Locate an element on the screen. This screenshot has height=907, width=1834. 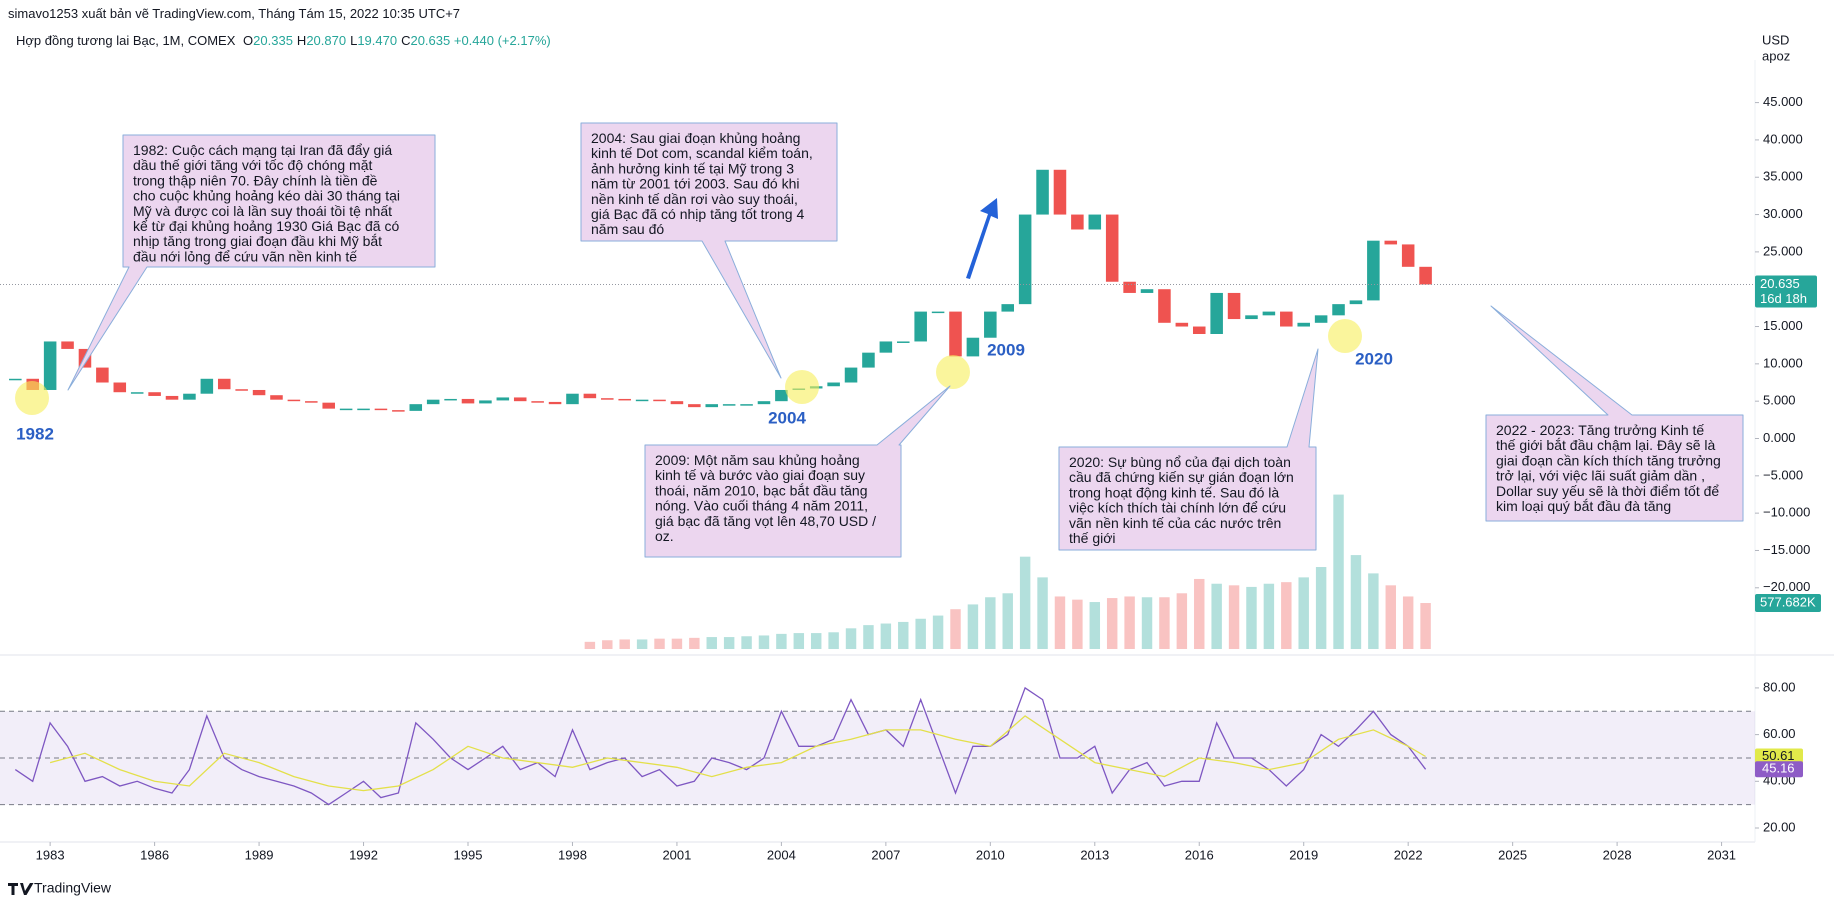
ohlc-value: 19.470 is located at coordinates (377, 40).